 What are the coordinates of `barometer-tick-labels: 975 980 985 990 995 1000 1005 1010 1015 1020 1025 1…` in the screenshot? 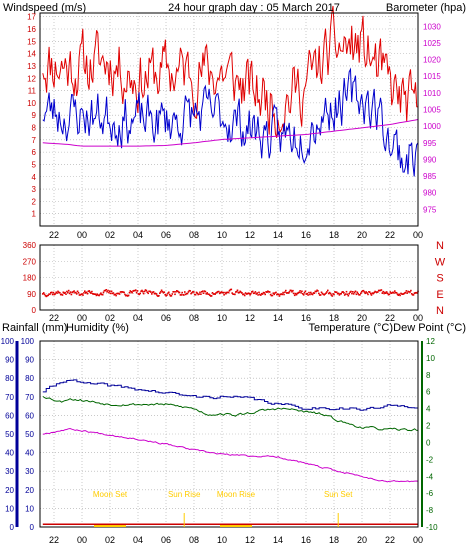 It's located at (432, 118).